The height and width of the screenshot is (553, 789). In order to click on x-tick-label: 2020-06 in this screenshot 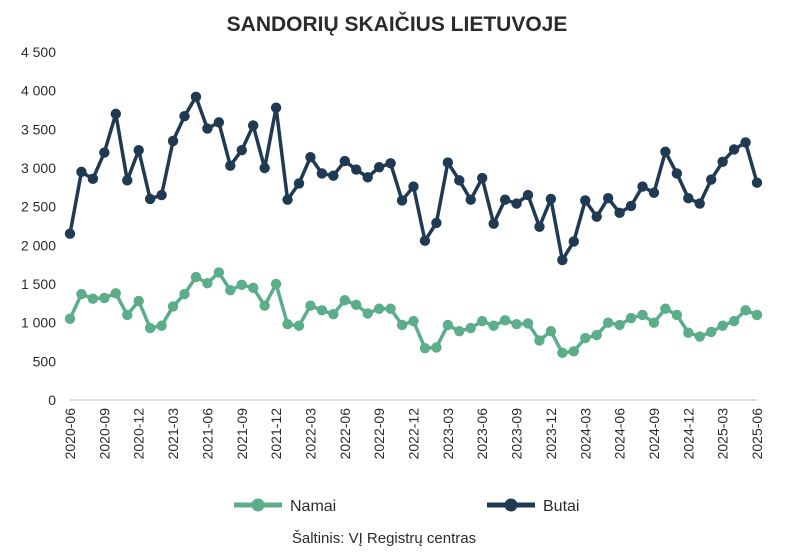, I will do `click(70, 434)`.